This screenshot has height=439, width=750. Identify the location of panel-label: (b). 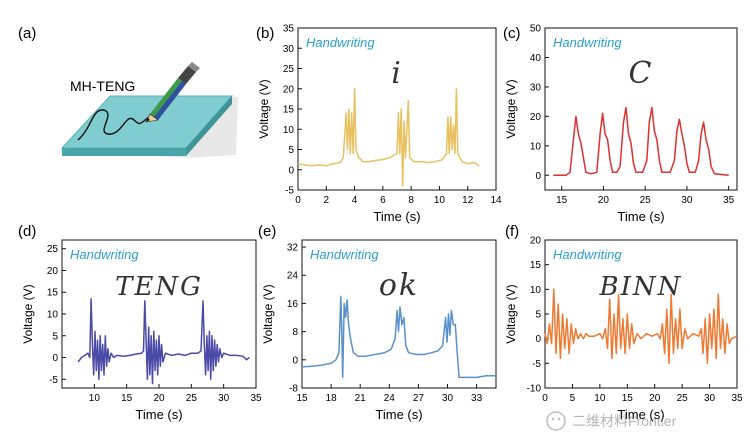
(265, 33).